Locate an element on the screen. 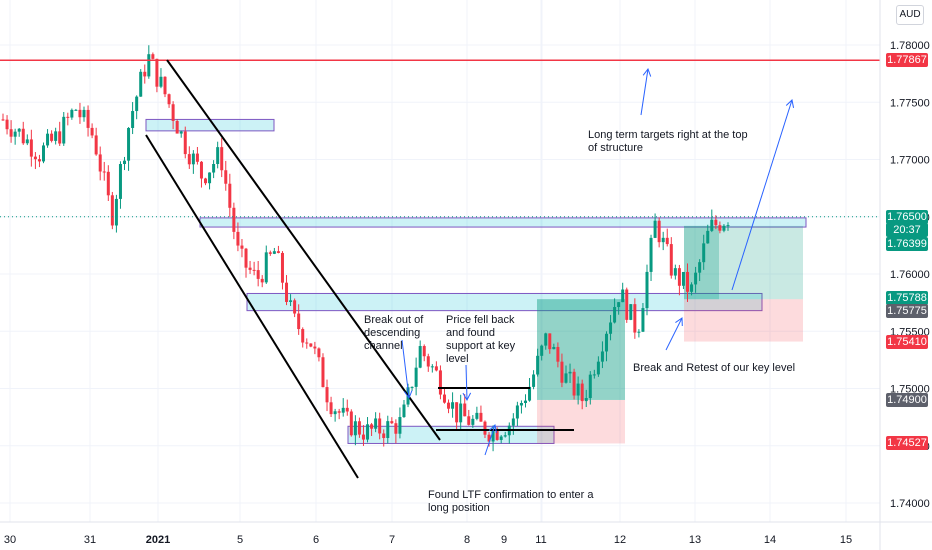  currency-label: AUD is located at coordinates (910, 15).